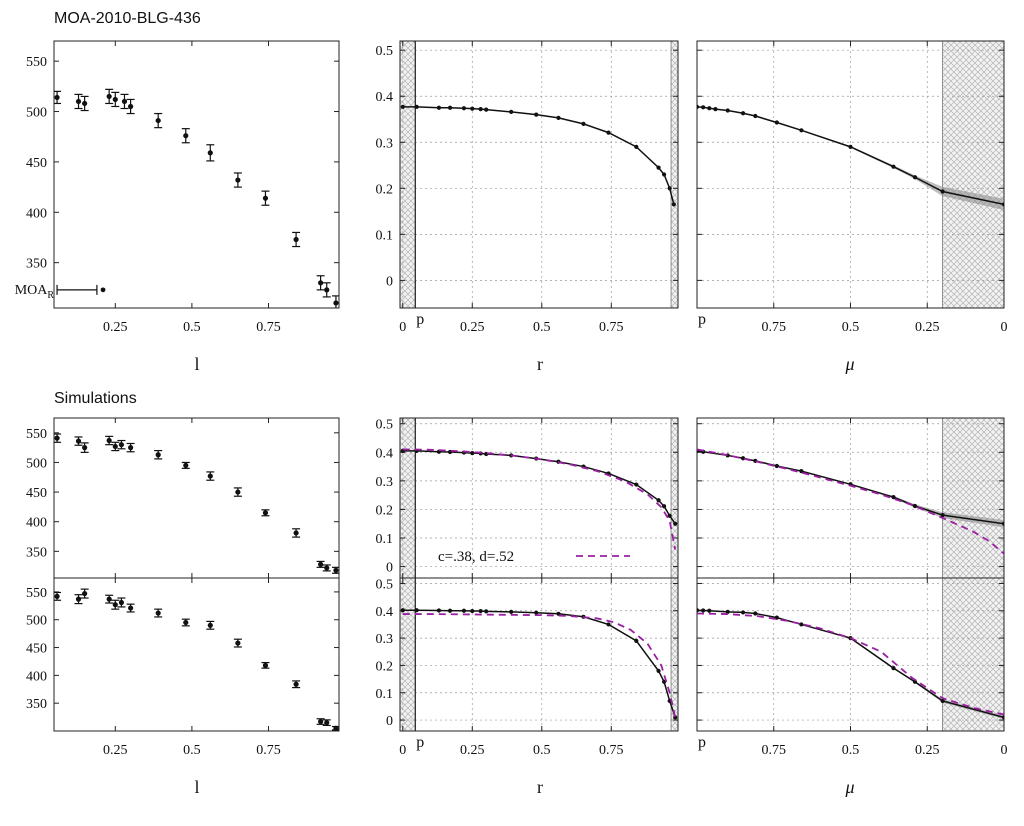 This screenshot has width=1024, height=826. Describe the element at coordinates (385, 639) in the screenshot. I see `y-tick-label: 0.3` at that location.